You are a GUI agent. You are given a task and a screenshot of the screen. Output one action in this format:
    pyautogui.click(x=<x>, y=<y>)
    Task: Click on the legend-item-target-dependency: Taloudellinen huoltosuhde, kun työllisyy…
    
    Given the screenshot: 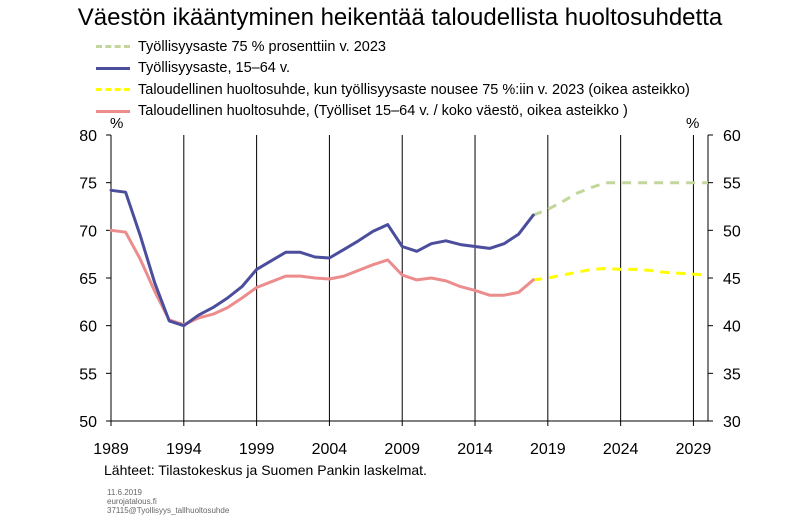 What is the action you would take?
    pyautogui.click(x=393, y=90)
    